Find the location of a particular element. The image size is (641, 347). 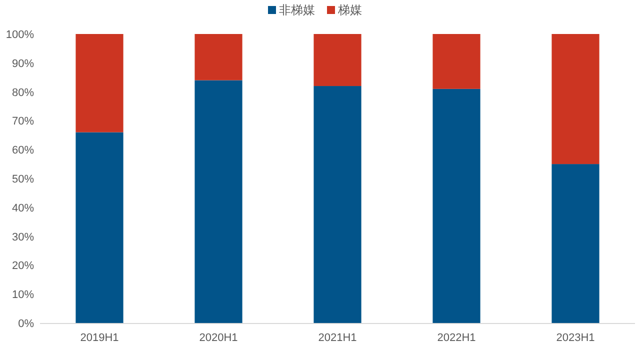

y-tick-label: 0% is located at coordinates (26, 324).